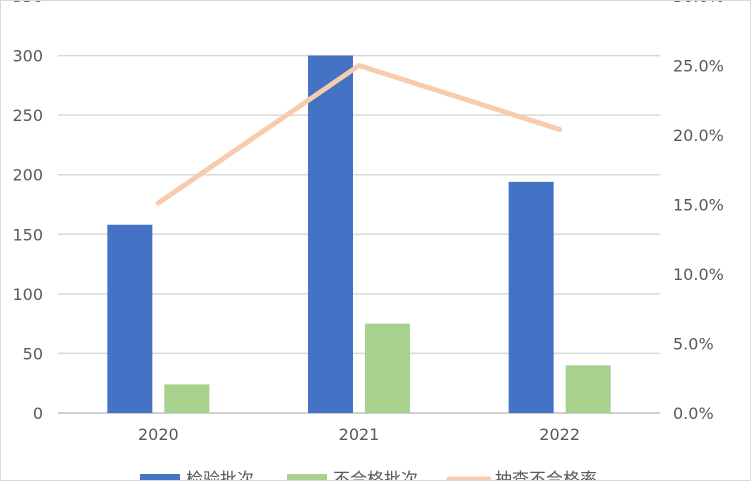 This screenshot has height=481, width=751. What do you see at coordinates (375, 475) in the screenshot?
I see `legend-label: 不合格批次` at bounding box center [375, 475].